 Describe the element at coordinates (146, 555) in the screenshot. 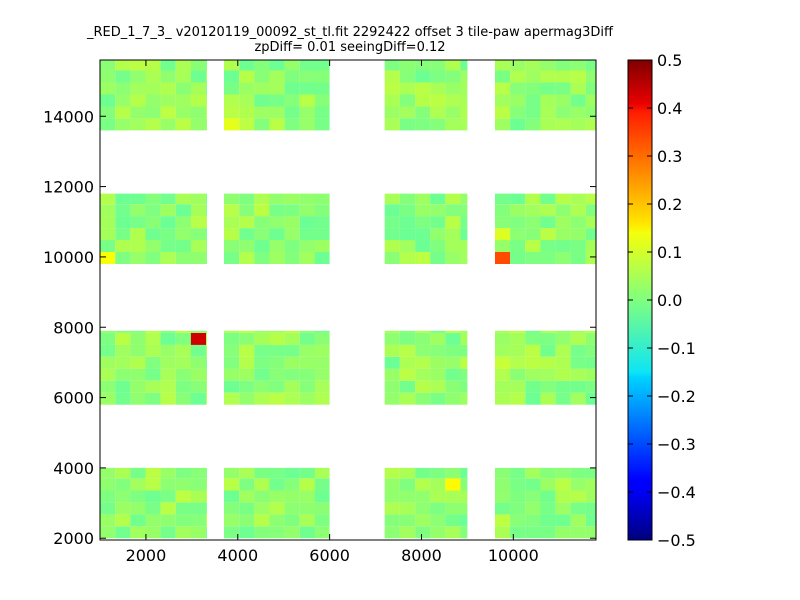

I see `x-tick-label: 2000` at that location.